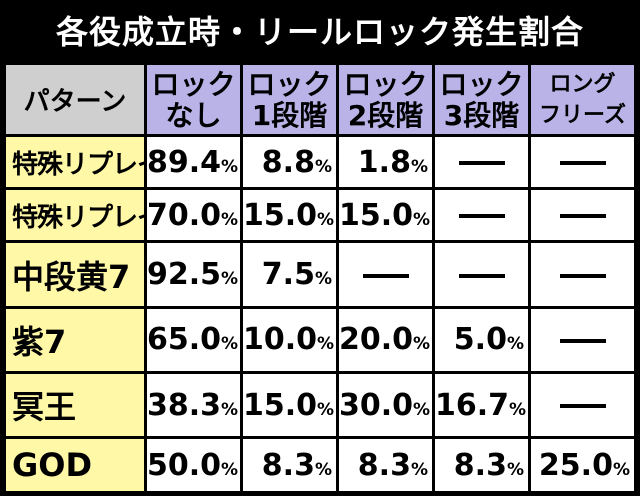 The width and height of the screenshot is (640, 496). I want to click on header-row: パターン ロック なし ロック 1段階 ロック 2段階 ロック 3段階, so click(320, 99).